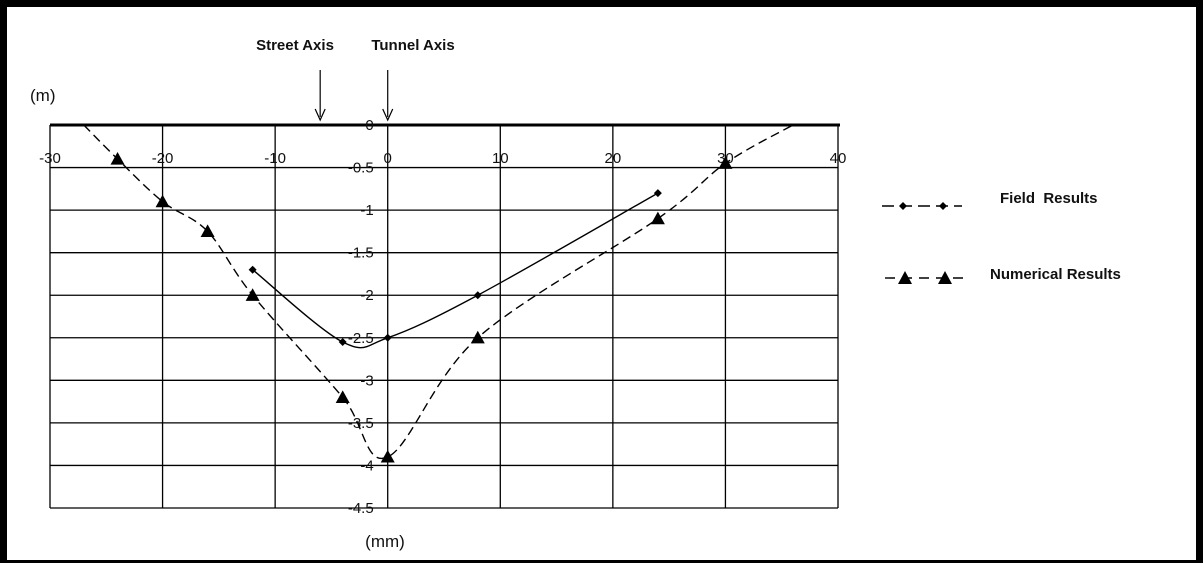 The width and height of the screenshot is (1203, 563). Describe the element at coordinates (366, 380) in the screenshot. I see `y-tick-label: -3` at that location.